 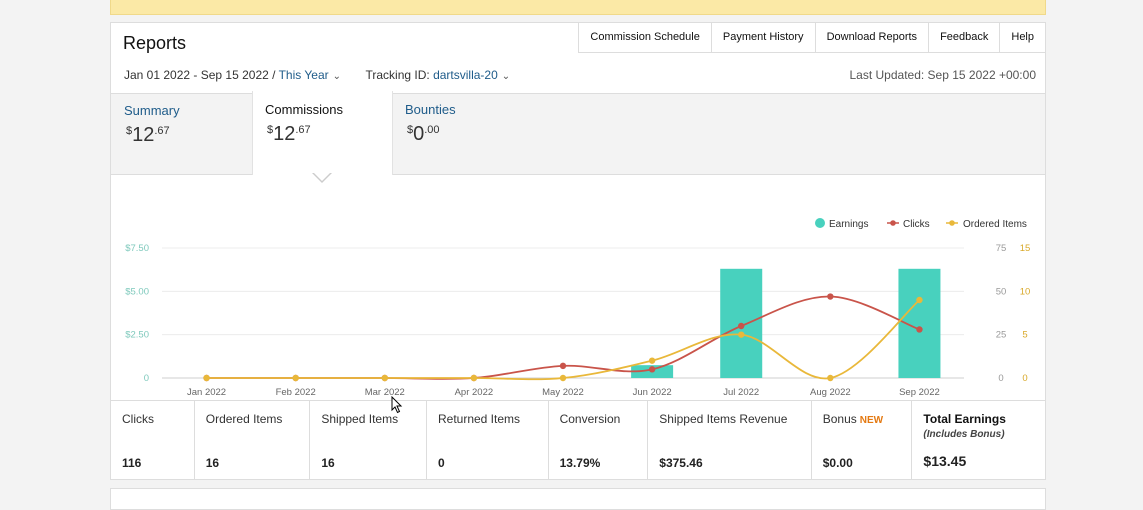 What do you see at coordinates (830, 392) in the screenshot?
I see `x-tick-label: Aug 2022` at bounding box center [830, 392].